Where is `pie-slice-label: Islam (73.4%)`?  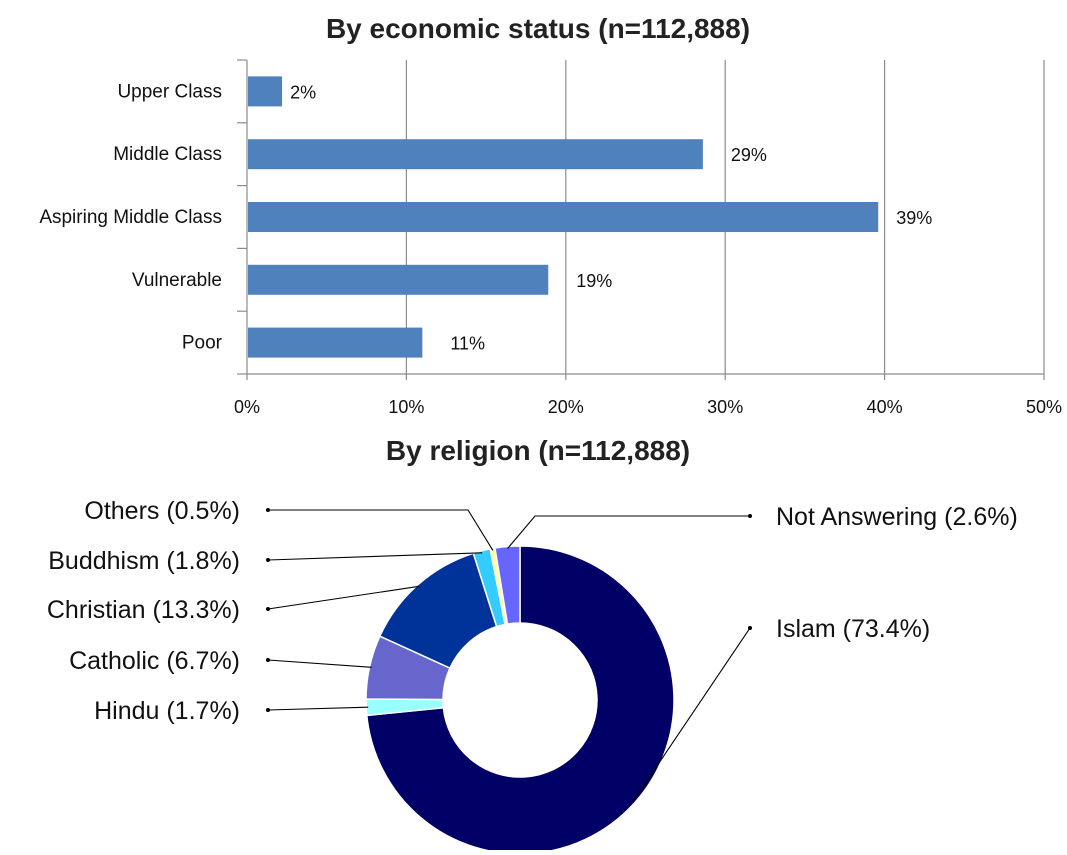 pie-slice-label: Islam (73.4%) is located at coordinates (853, 629).